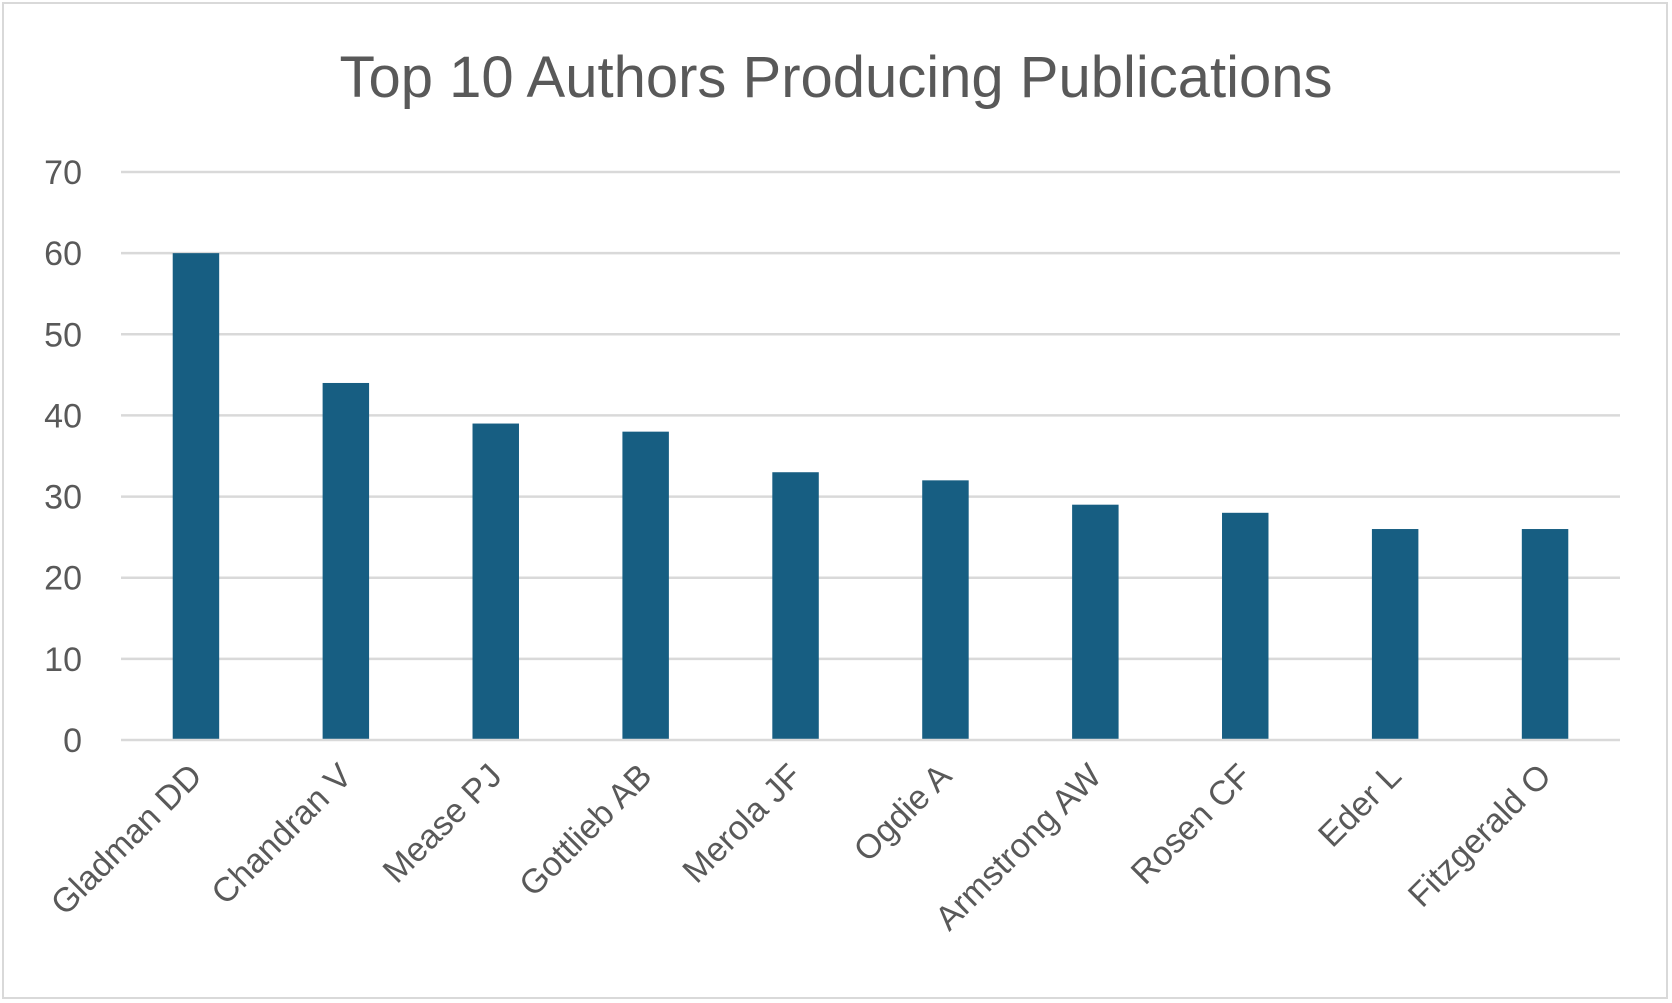 The width and height of the screenshot is (1672, 1003). I want to click on y-tick-label: 30, so click(63, 498).